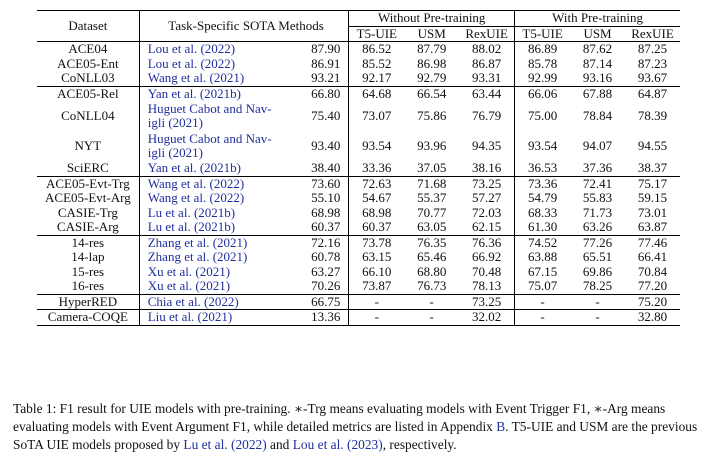 This screenshot has width=720, height=459. Describe the element at coordinates (542, 93) in the screenshot. I see `score-cell: 66.06` at that location.